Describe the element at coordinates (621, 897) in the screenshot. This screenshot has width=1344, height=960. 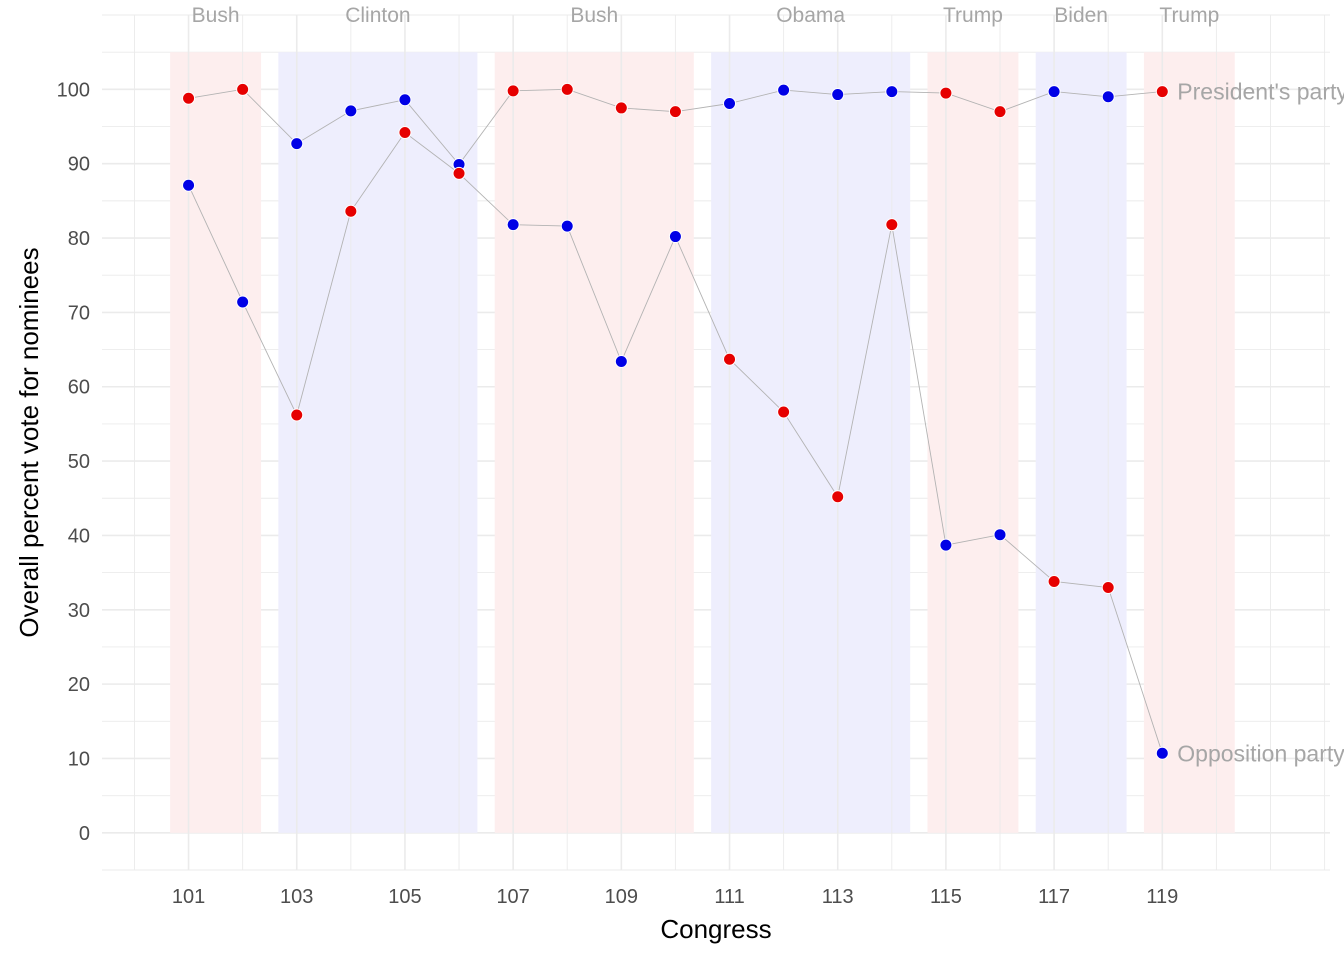
I see `x-tick-label: 109` at that location.